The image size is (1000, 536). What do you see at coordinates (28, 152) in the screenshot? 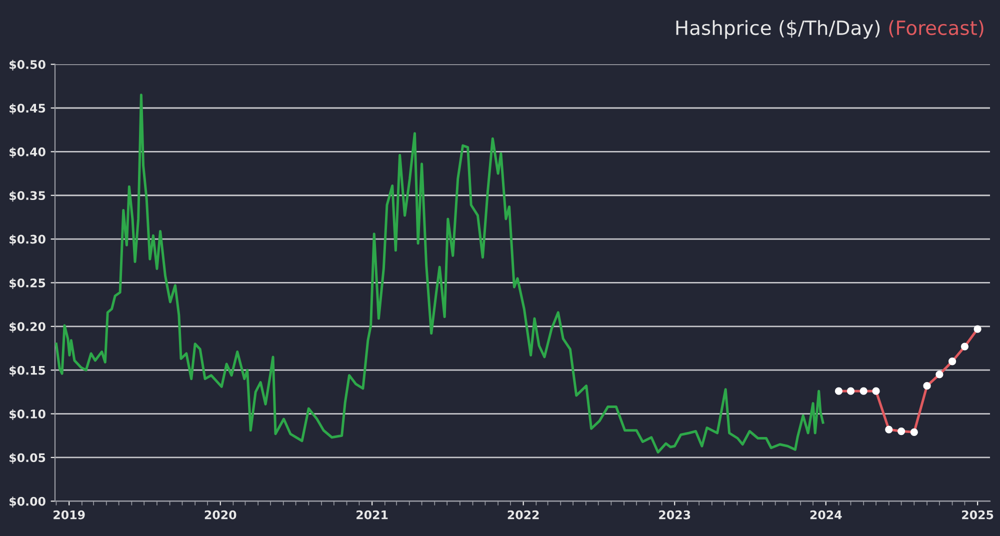
I see `y-tick-label: $0.40` at bounding box center [28, 152].